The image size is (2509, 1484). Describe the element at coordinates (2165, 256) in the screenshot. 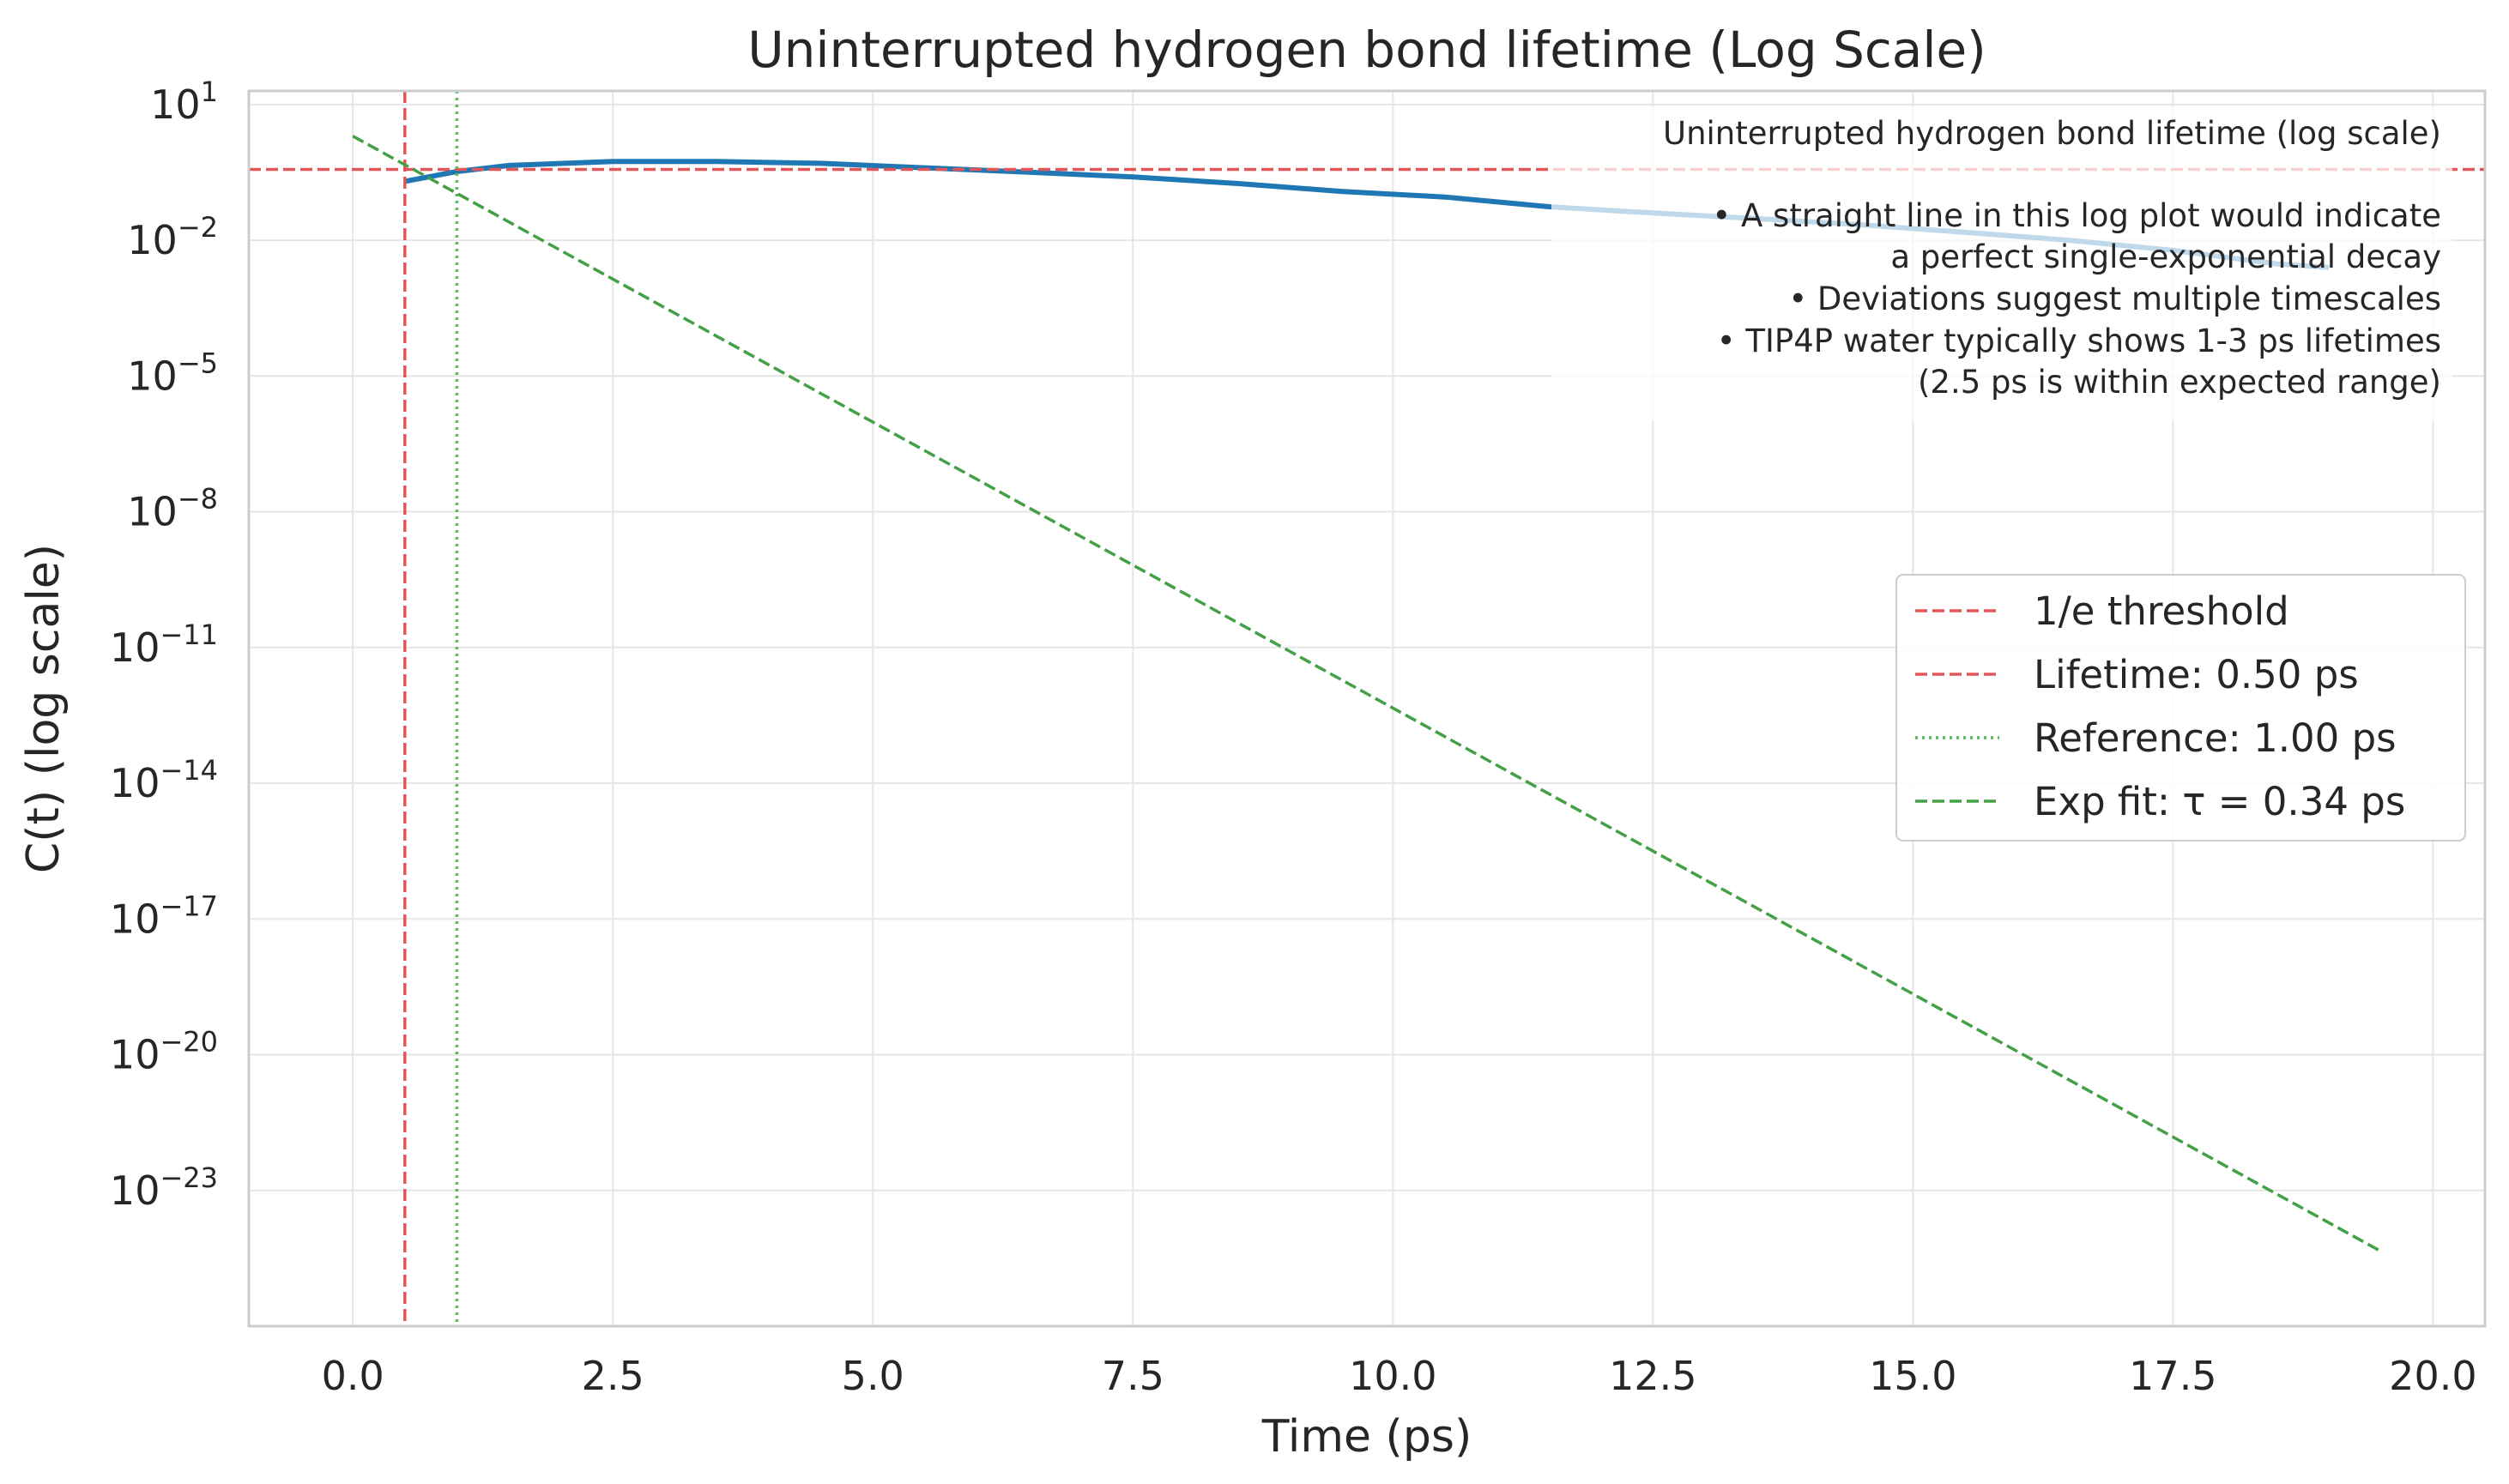

I see `annotation-line: a perfect single-exponential decay` at that location.